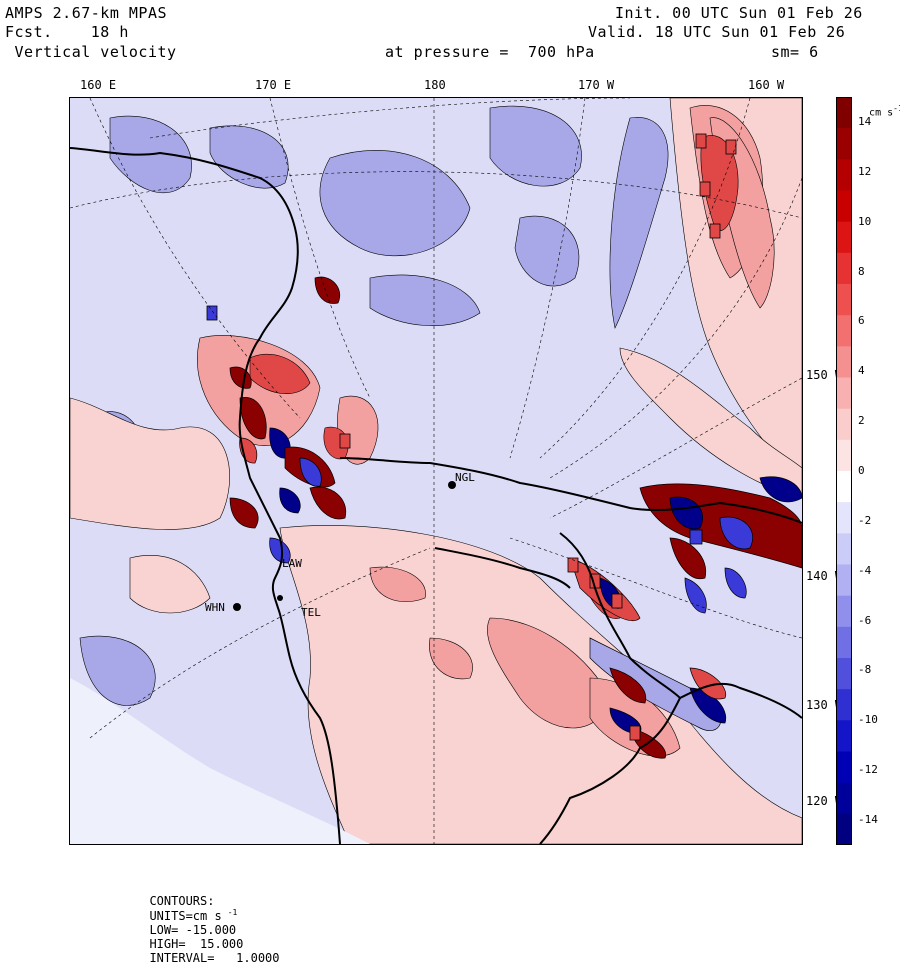  What do you see at coordinates (865, 221) in the screenshot?
I see `colorbar-tick-label: 10` at bounding box center [865, 221].